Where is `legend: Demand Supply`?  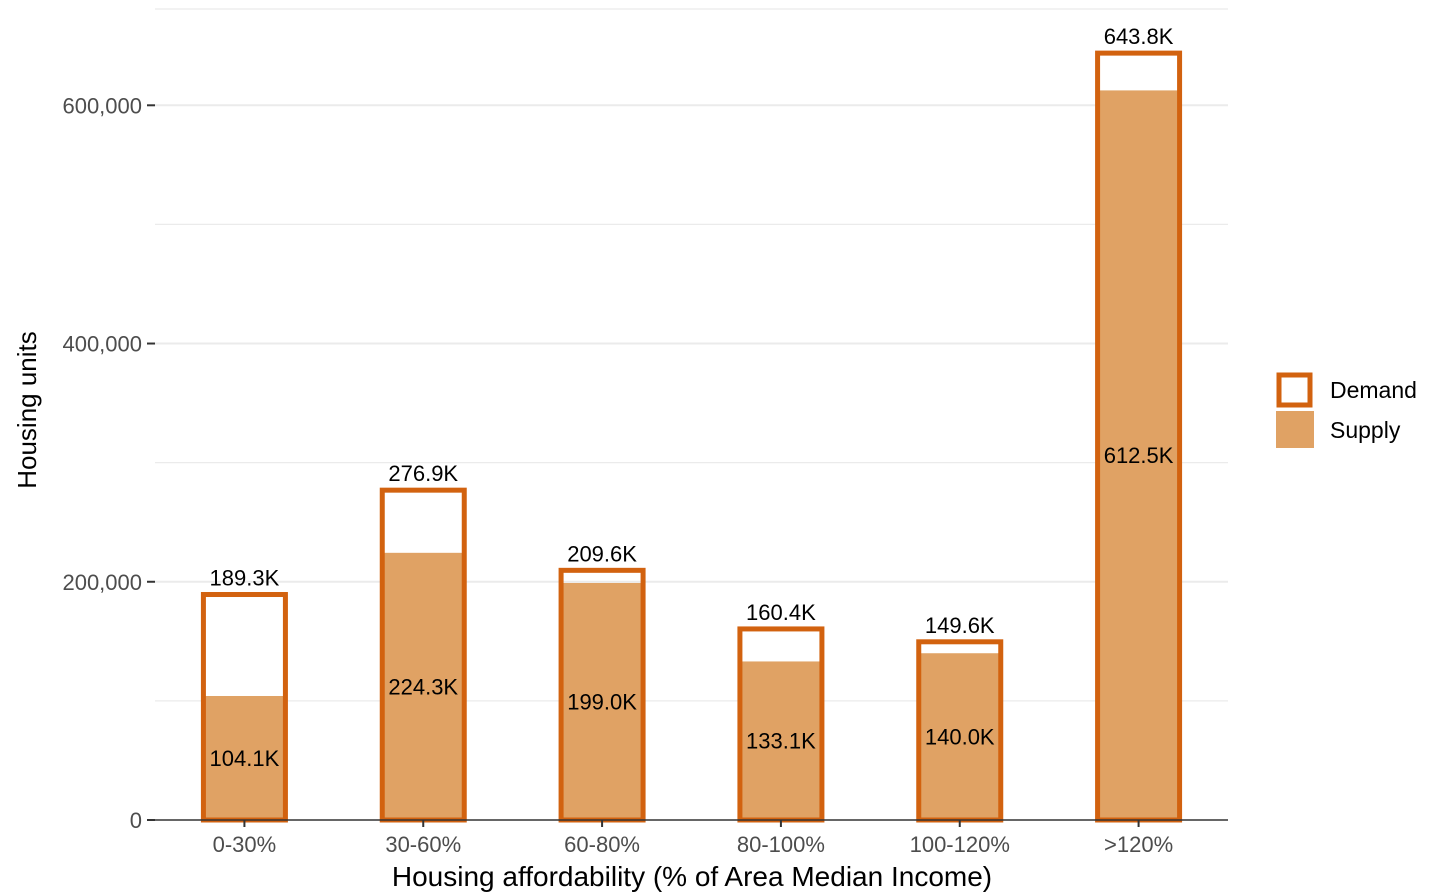 legend: Demand Supply is located at coordinates (1346, 410).